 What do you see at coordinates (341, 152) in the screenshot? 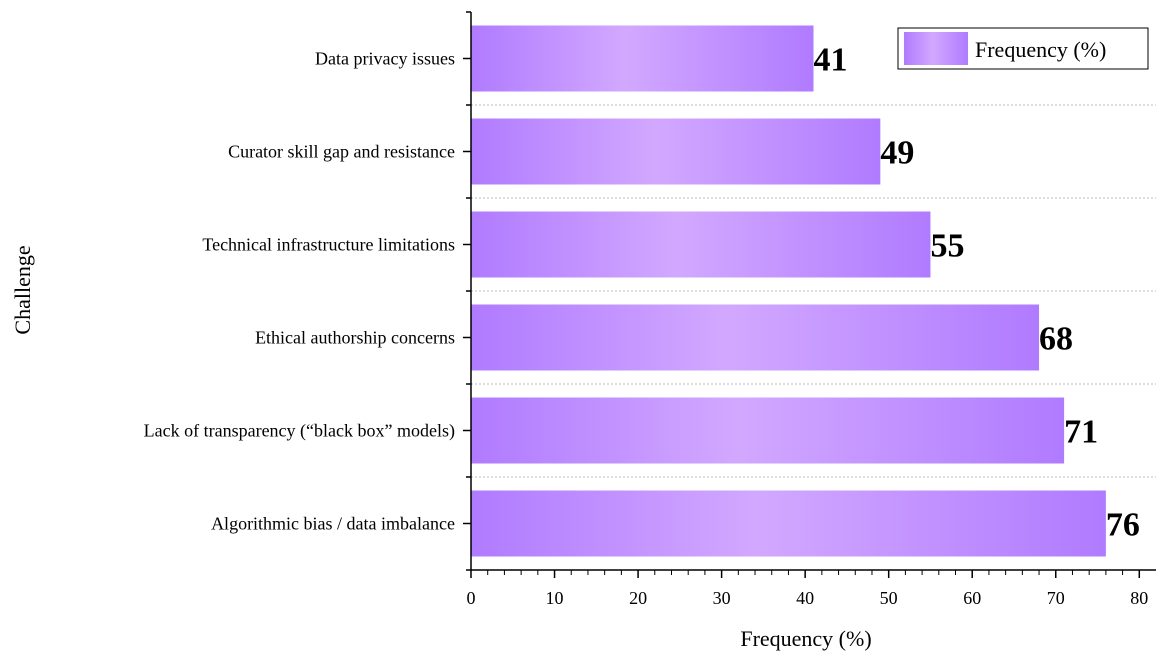
I see `category-label: Curator skill gap and resistance` at bounding box center [341, 152].